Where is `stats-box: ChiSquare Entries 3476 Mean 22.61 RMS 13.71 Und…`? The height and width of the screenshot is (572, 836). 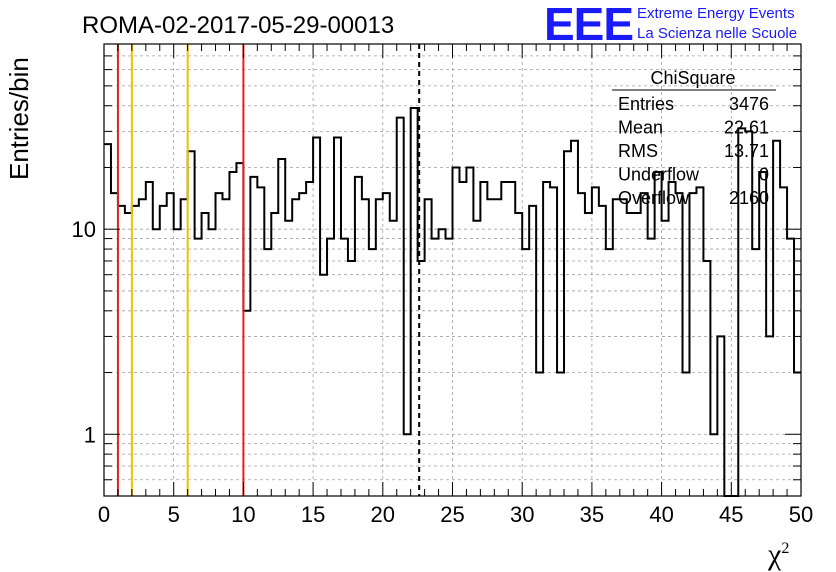 stats-box: ChiSquare Entries 3476 Mean 22.61 RMS 13.71 Und… is located at coordinates (694, 138).